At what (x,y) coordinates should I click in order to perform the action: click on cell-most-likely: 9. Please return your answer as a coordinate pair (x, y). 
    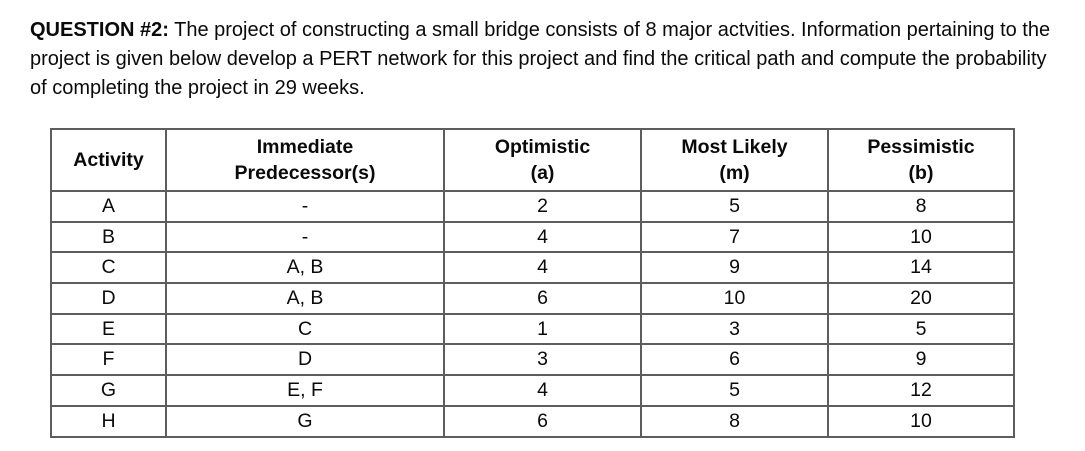
    Looking at the image, I should click on (734, 268).